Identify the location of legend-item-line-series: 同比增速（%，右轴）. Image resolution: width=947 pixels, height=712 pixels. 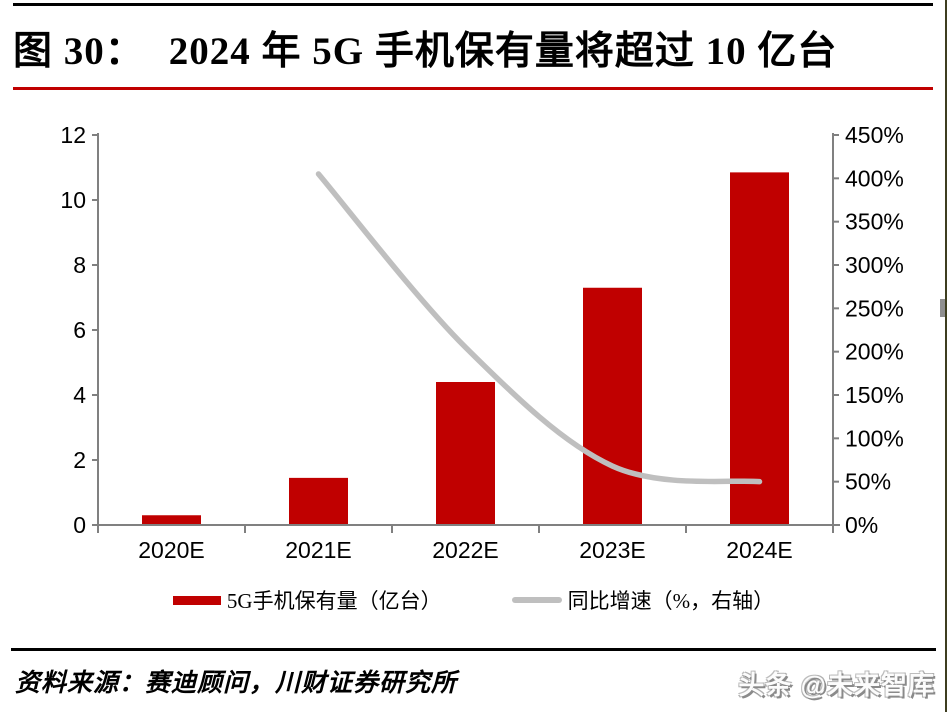
(643, 600).